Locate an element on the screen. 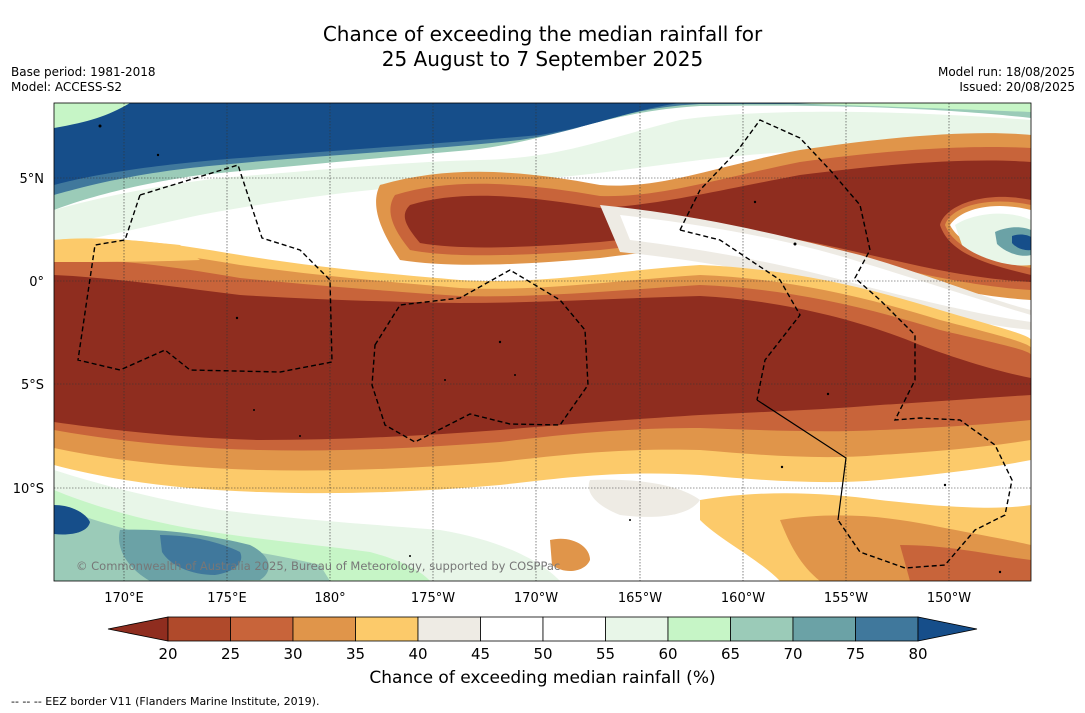 The image size is (1085, 713). colorbar-tick-label: 65 is located at coordinates (730, 654).